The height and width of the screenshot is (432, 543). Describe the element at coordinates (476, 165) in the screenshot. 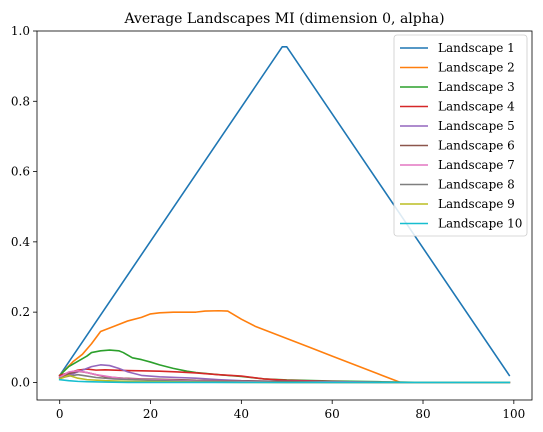

I see `legend-label: Landscape 7` at that location.